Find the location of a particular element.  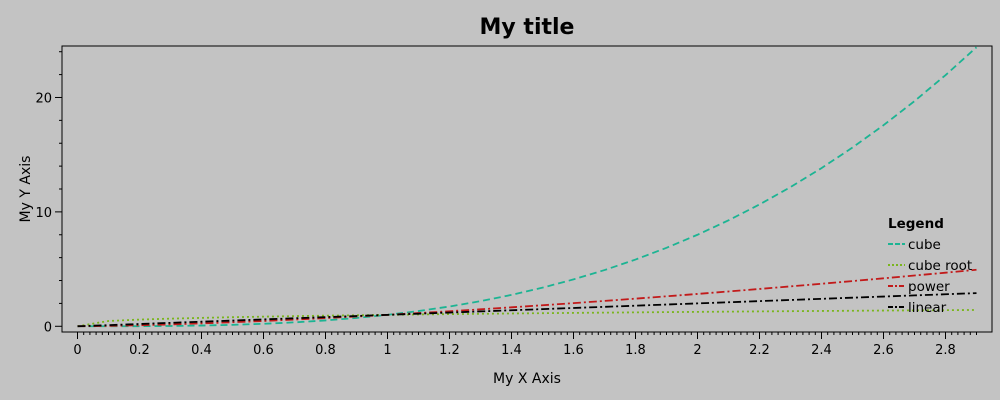

y-tick-label: 0 is located at coordinates (48, 327).